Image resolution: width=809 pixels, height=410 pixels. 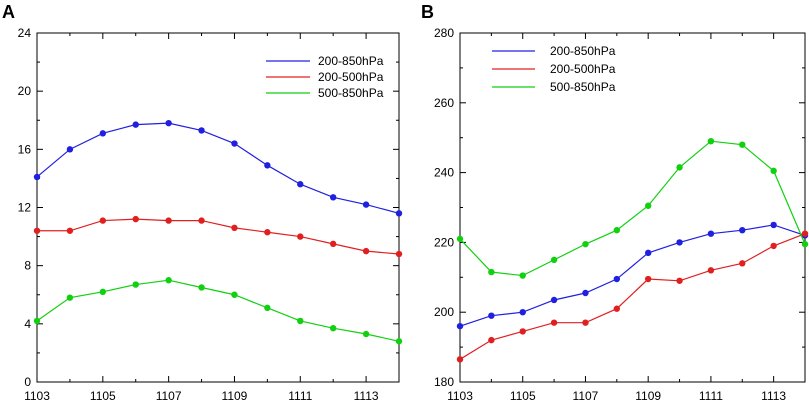 What do you see at coordinates (444, 382) in the screenshot?
I see `y-tick-label: 180` at bounding box center [444, 382].